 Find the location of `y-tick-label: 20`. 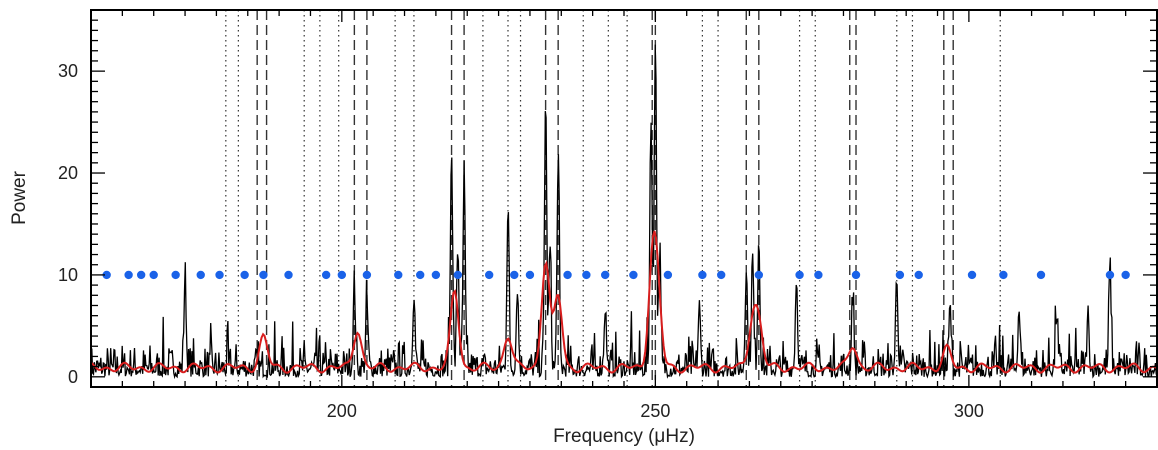

y-tick-label: 20 is located at coordinates (68, 173).